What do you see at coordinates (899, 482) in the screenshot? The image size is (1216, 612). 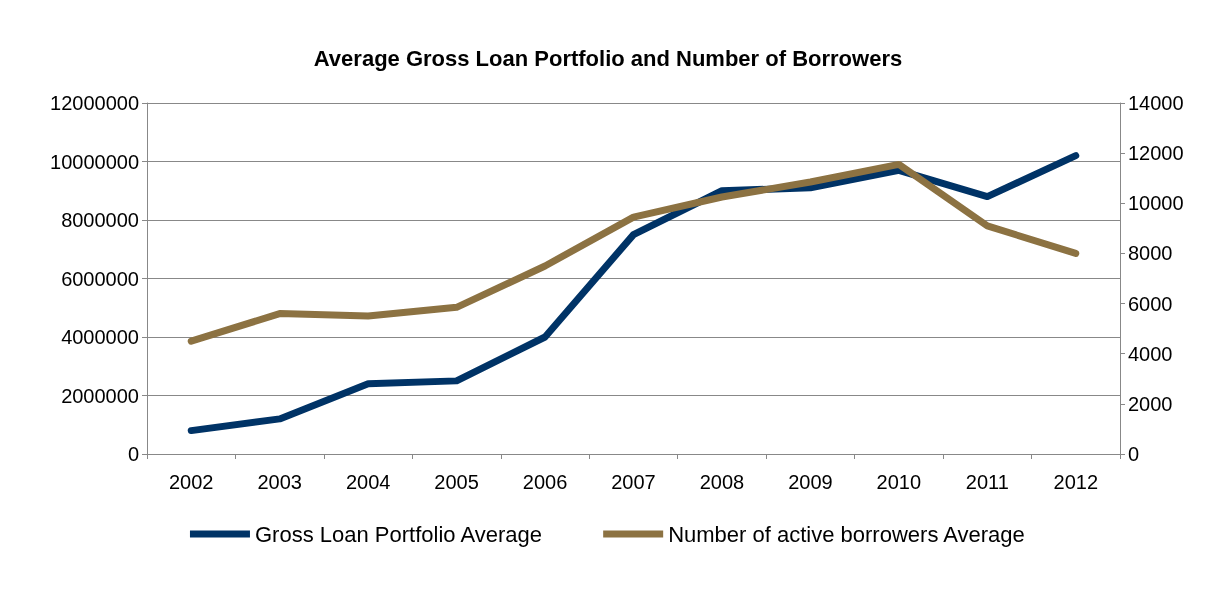 I see `x-tick-label: 2010` at bounding box center [899, 482].